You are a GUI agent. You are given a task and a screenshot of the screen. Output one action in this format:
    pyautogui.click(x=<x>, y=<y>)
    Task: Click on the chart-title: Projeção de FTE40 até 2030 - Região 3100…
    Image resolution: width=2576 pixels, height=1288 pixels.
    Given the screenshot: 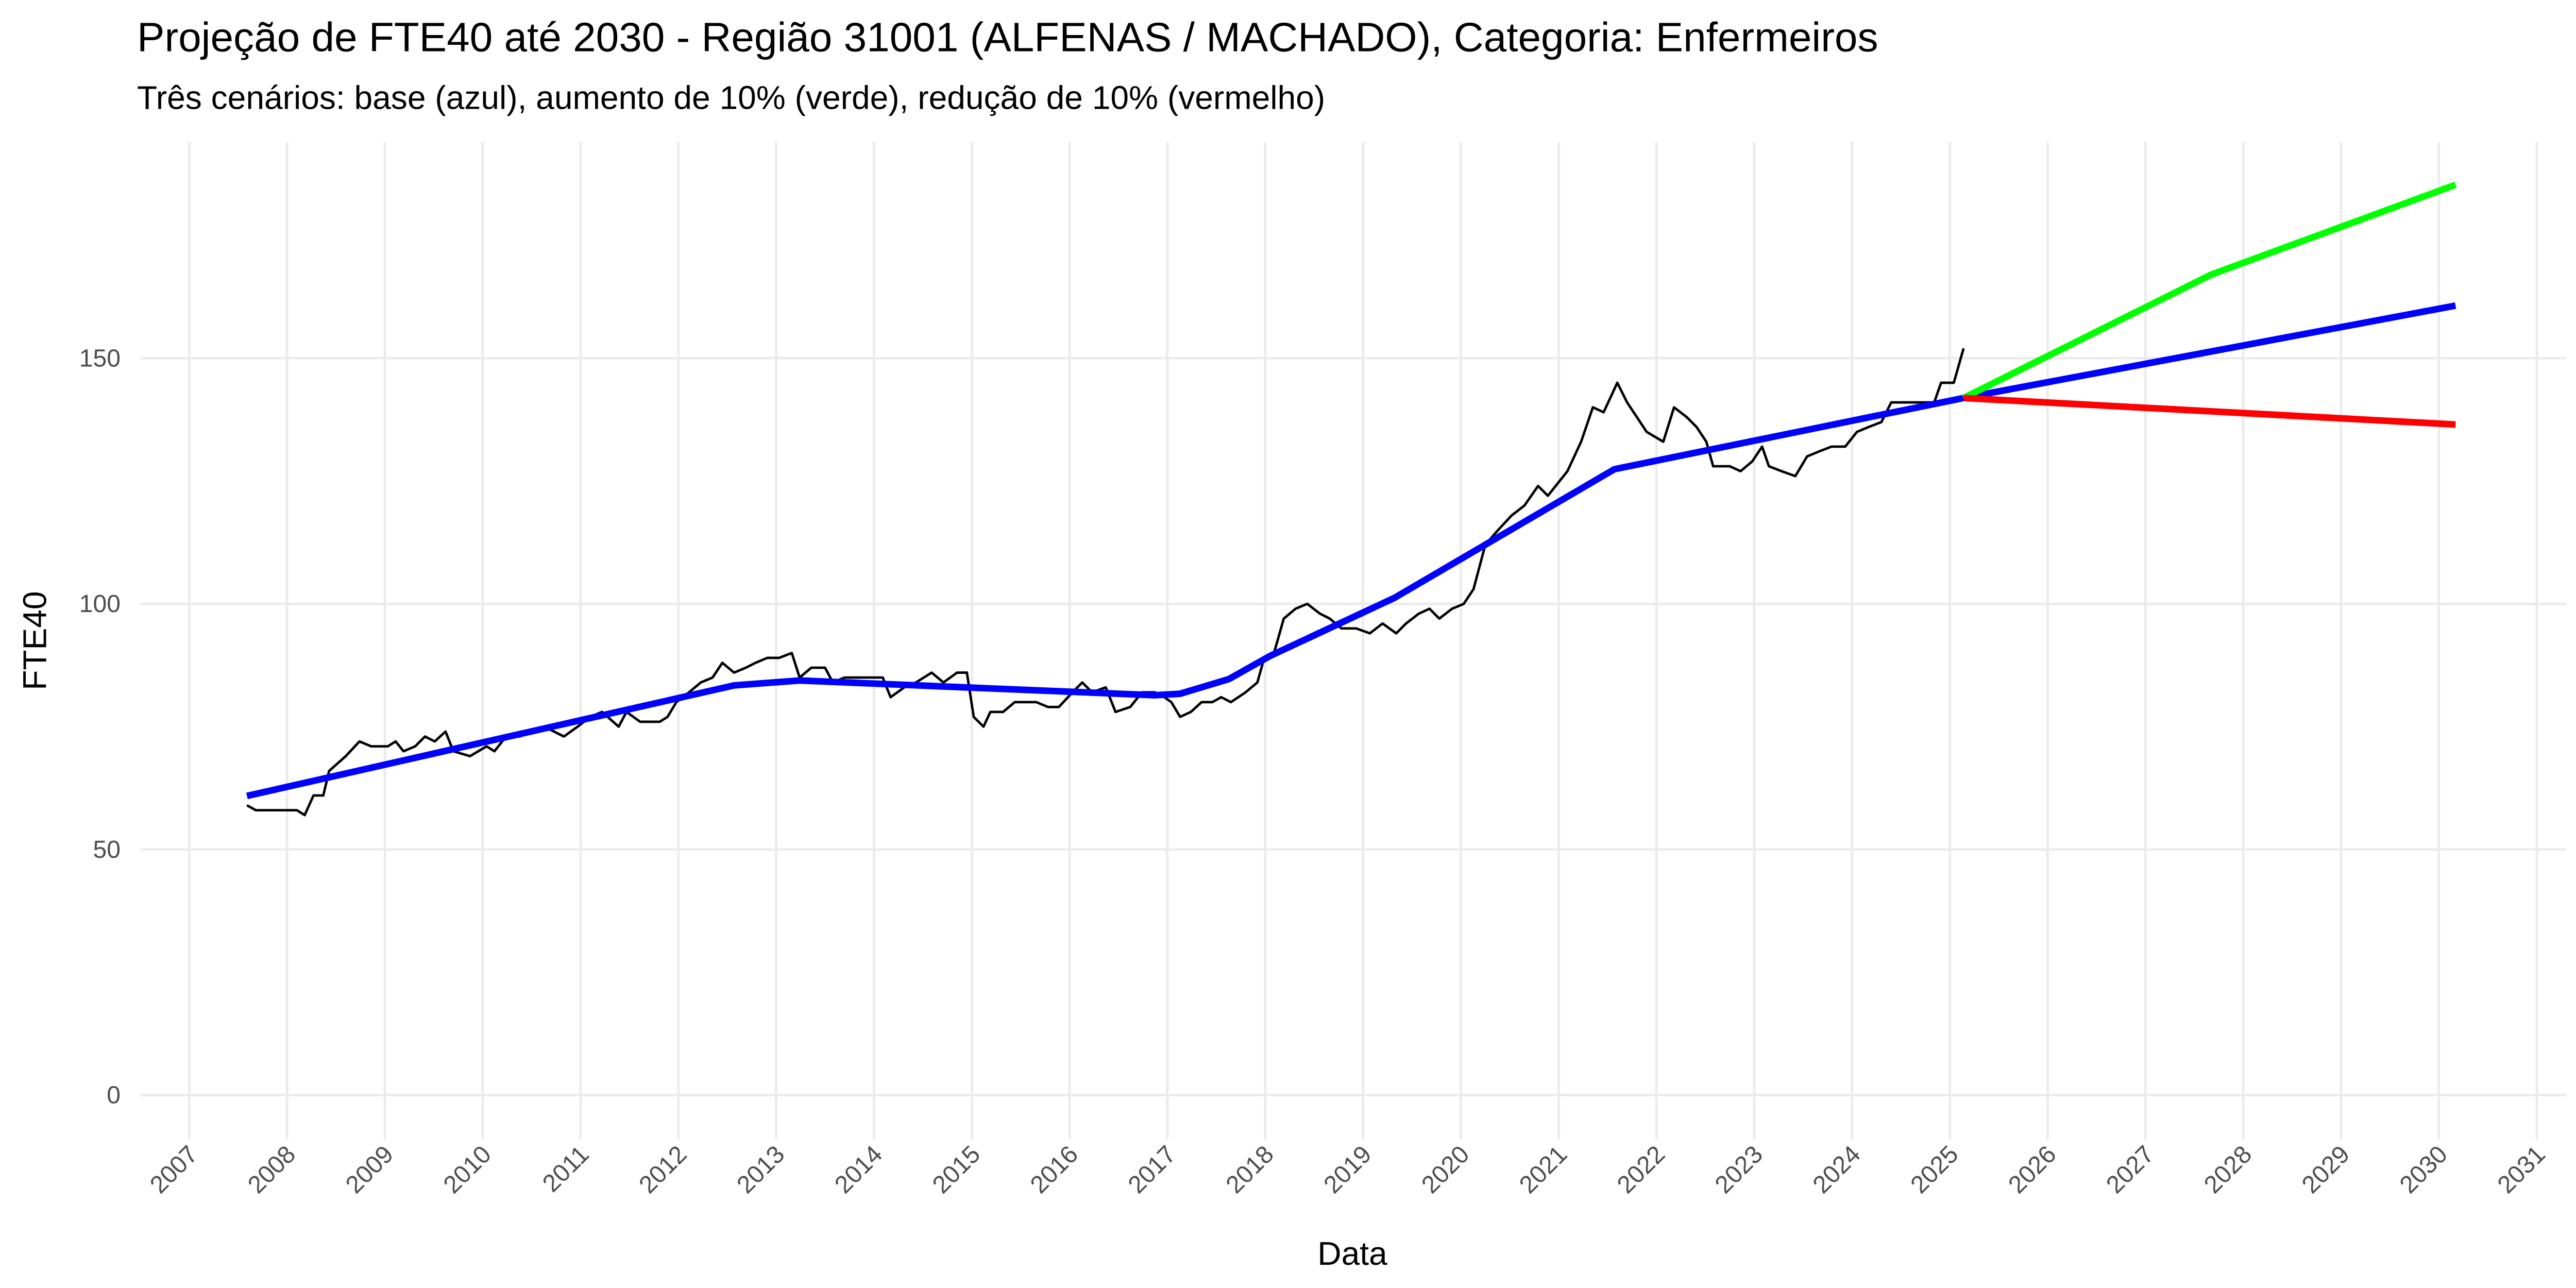 What is the action you would take?
    pyautogui.click(x=1007, y=36)
    